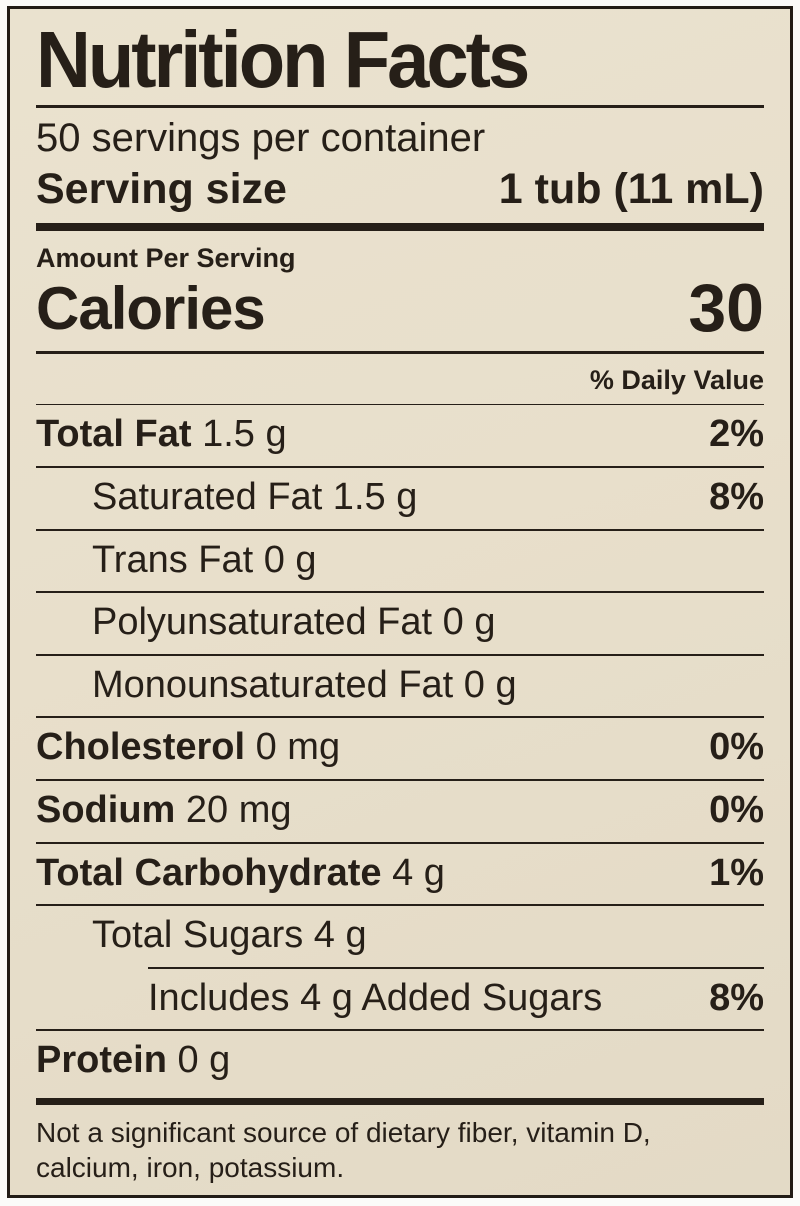 This screenshot has width=800, height=1206. What do you see at coordinates (400, 106) in the screenshot?
I see `title-divider` at bounding box center [400, 106].